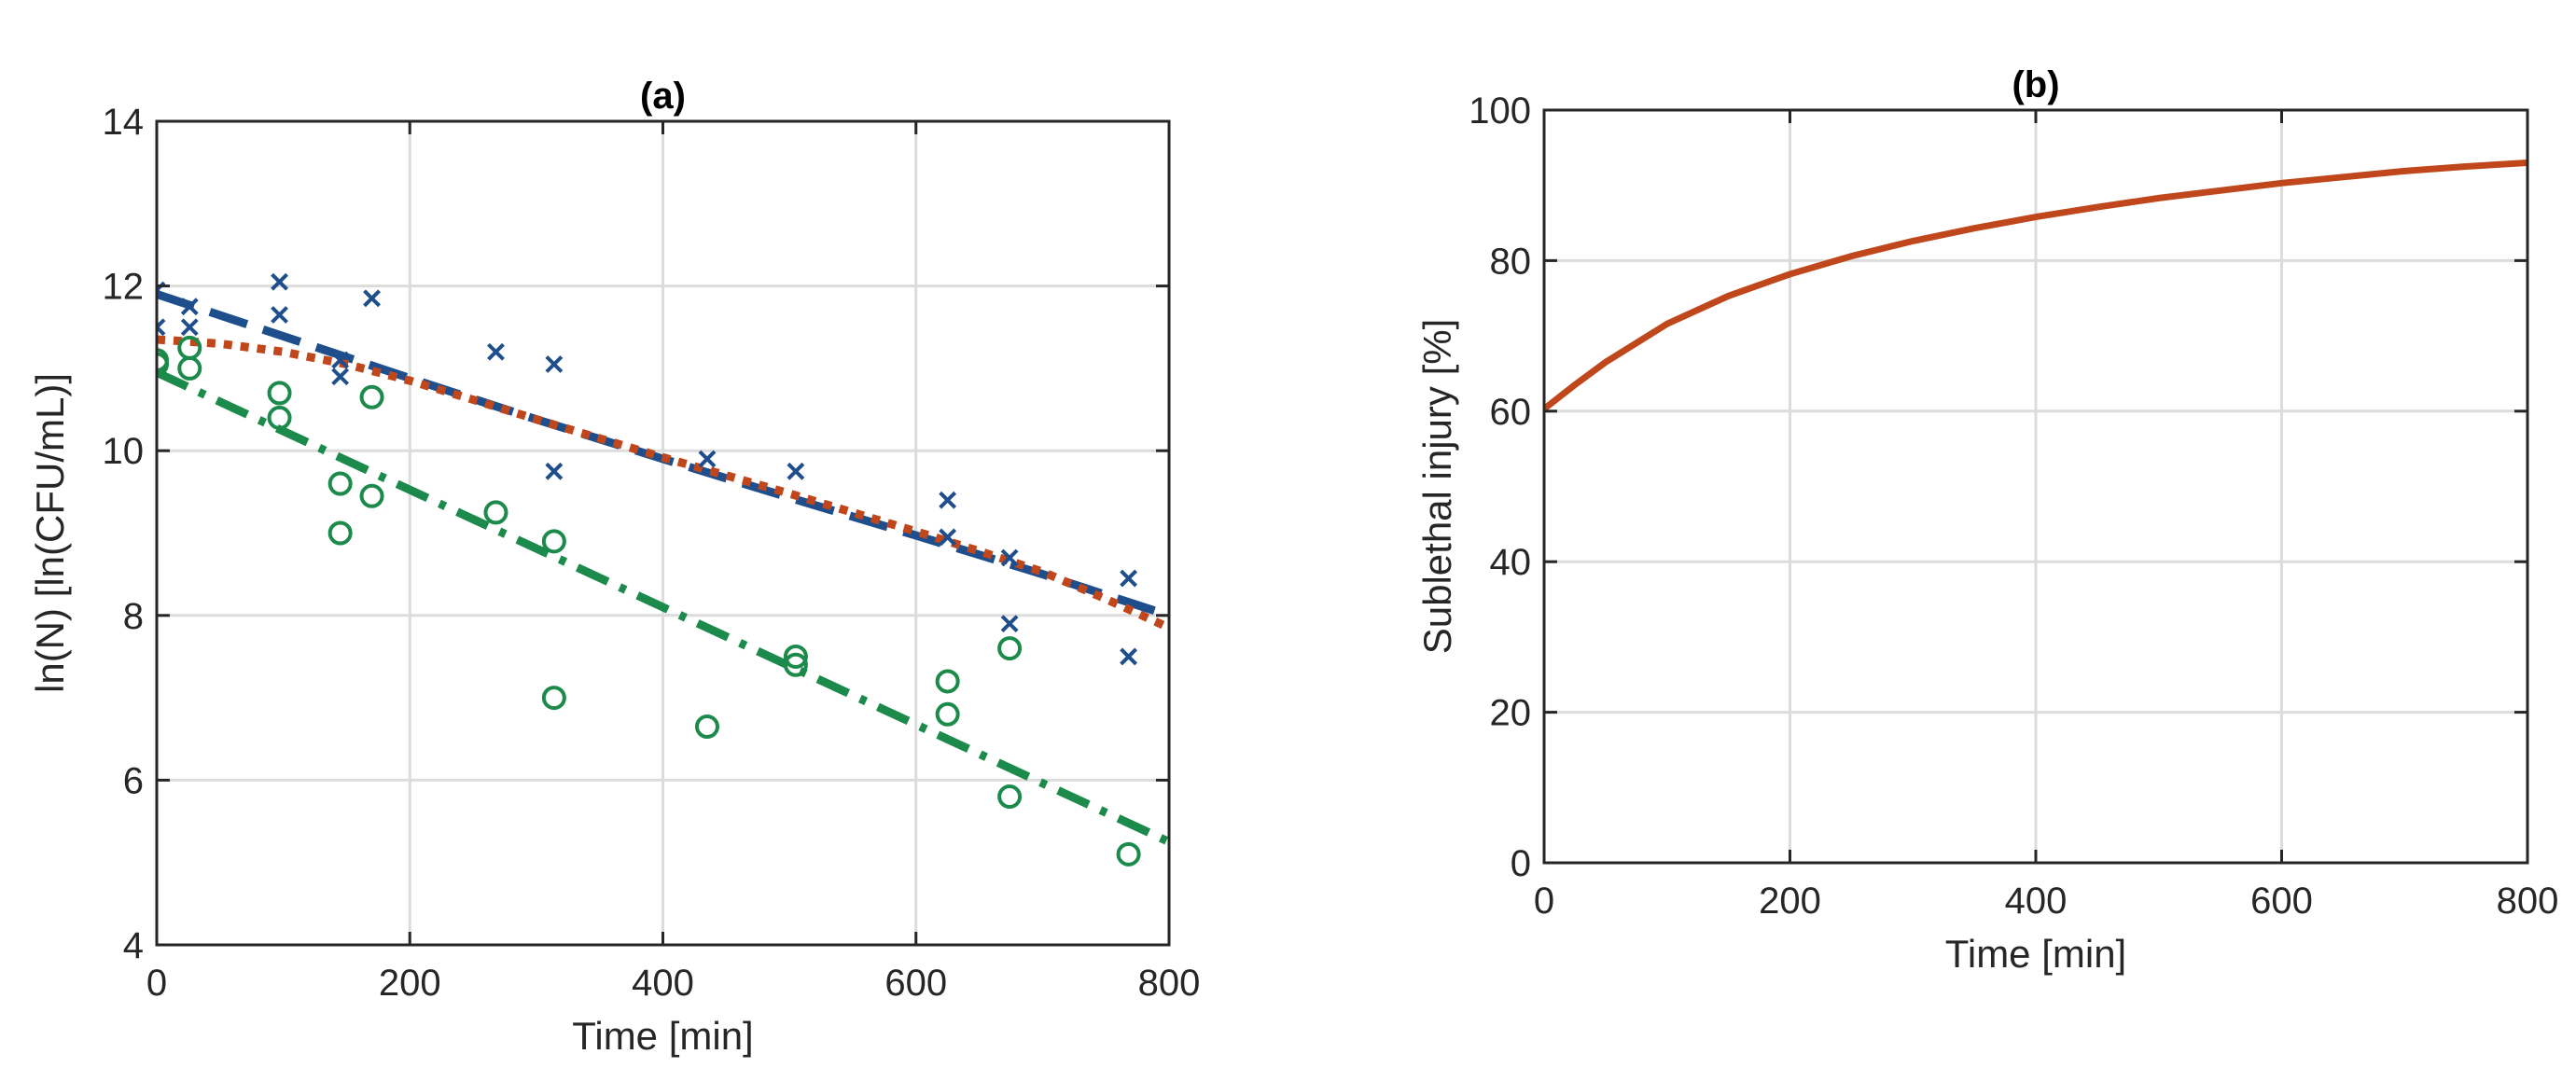 This screenshot has height=1068, width=2576. Describe the element at coordinates (124, 451) in the screenshot. I see `panel-a-ytick-label-10: 10` at that location.